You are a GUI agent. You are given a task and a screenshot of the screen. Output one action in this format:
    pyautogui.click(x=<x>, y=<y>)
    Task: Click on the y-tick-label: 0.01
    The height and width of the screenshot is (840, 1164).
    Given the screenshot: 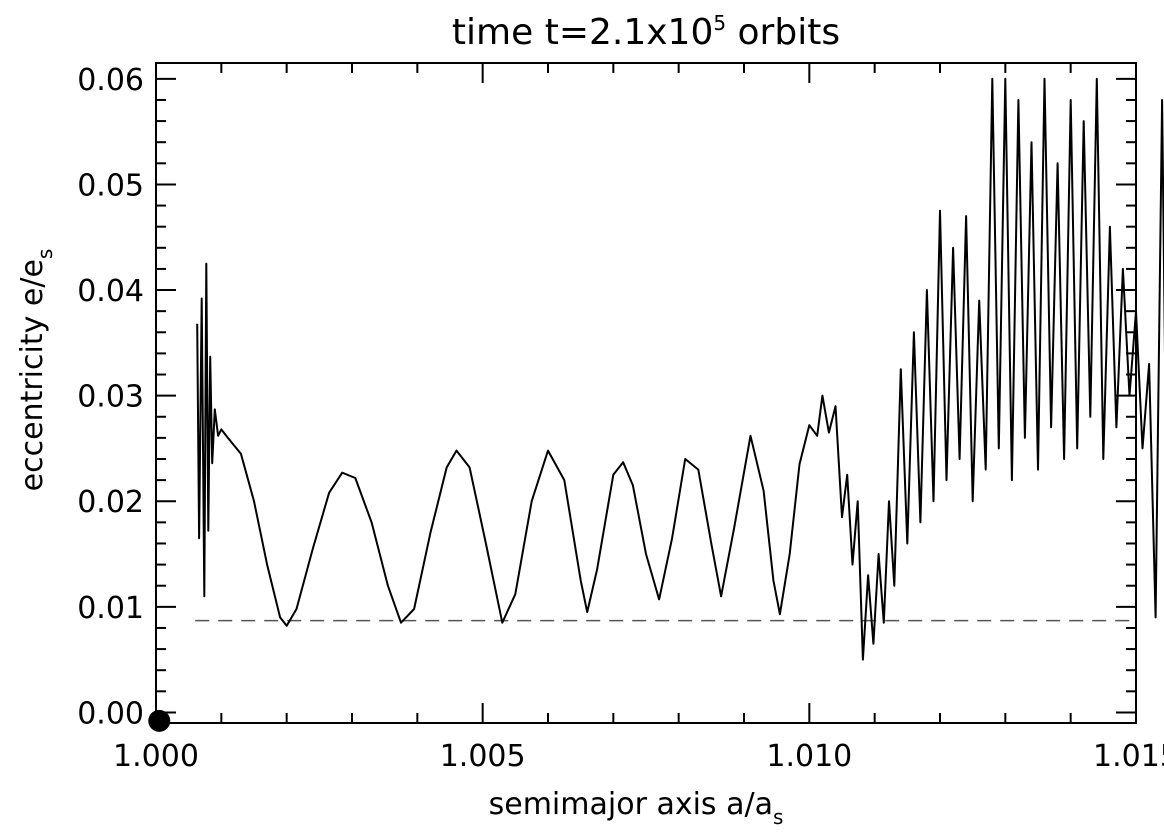 What is the action you would take?
    pyautogui.click(x=110, y=608)
    